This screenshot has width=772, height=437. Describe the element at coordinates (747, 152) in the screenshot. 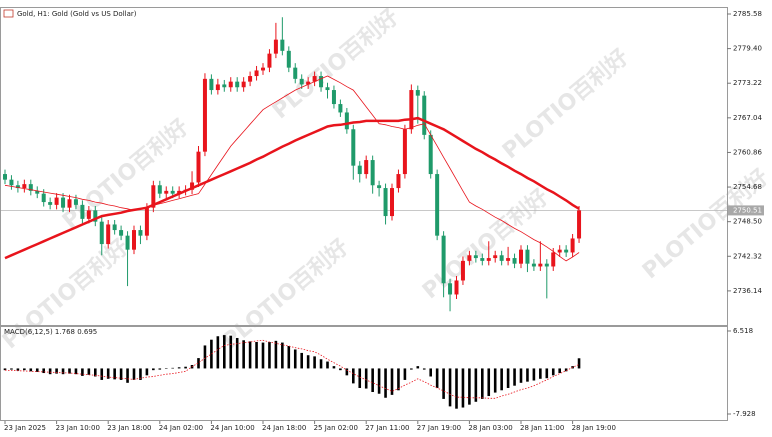

I see `y-tick-label: 2760.86` at that location.